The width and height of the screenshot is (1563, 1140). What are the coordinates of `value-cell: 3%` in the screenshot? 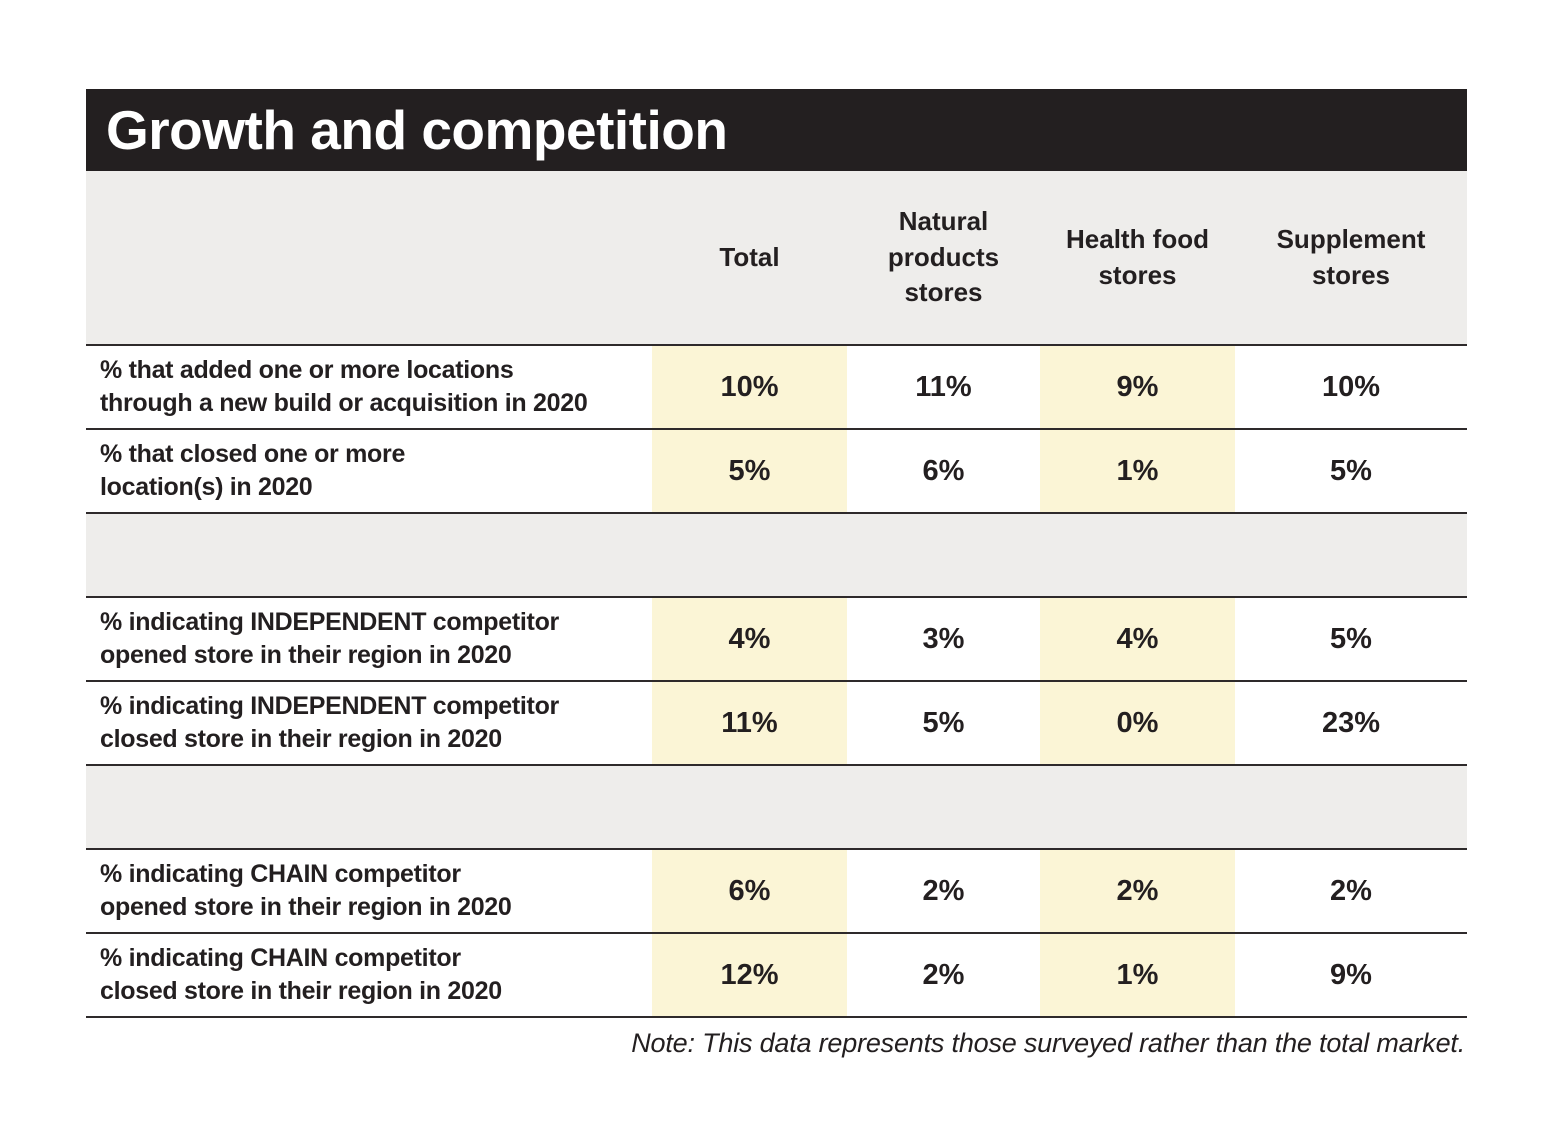 It's located at (943, 638).